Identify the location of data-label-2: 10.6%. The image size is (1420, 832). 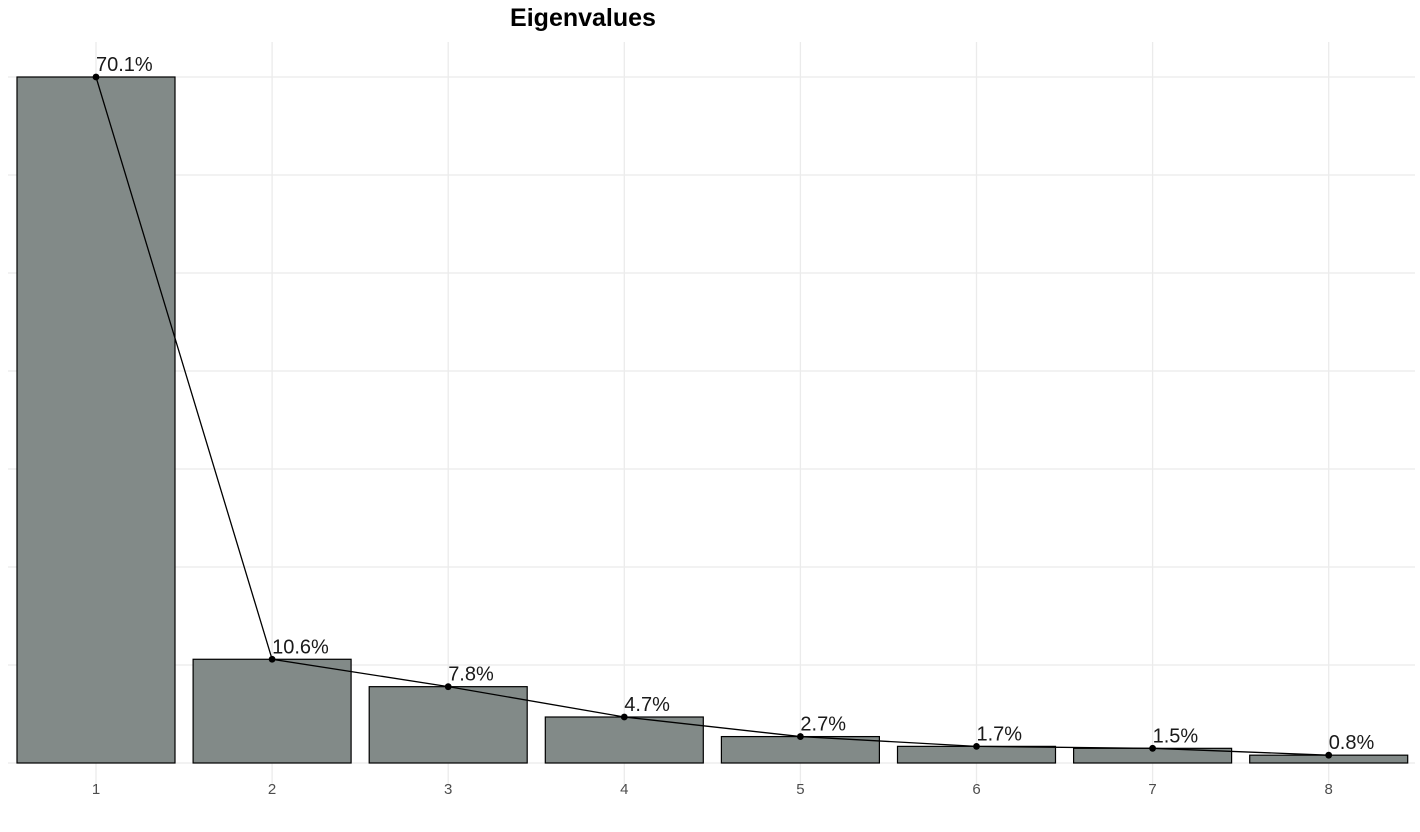
(300, 647).